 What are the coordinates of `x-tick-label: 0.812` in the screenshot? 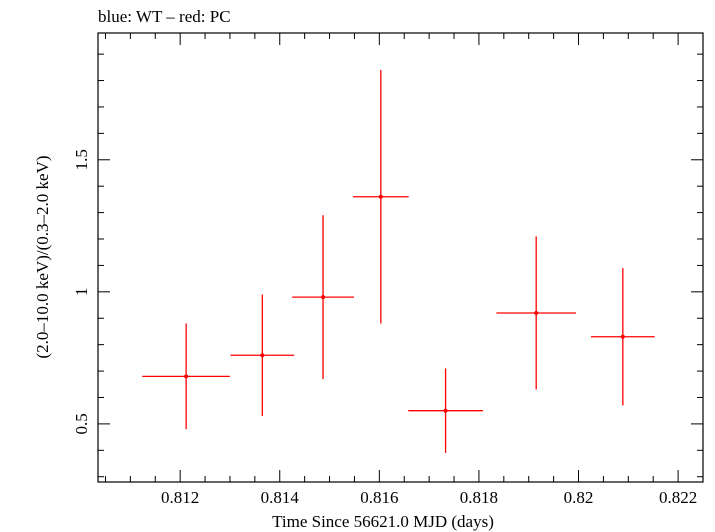 It's located at (180, 497).